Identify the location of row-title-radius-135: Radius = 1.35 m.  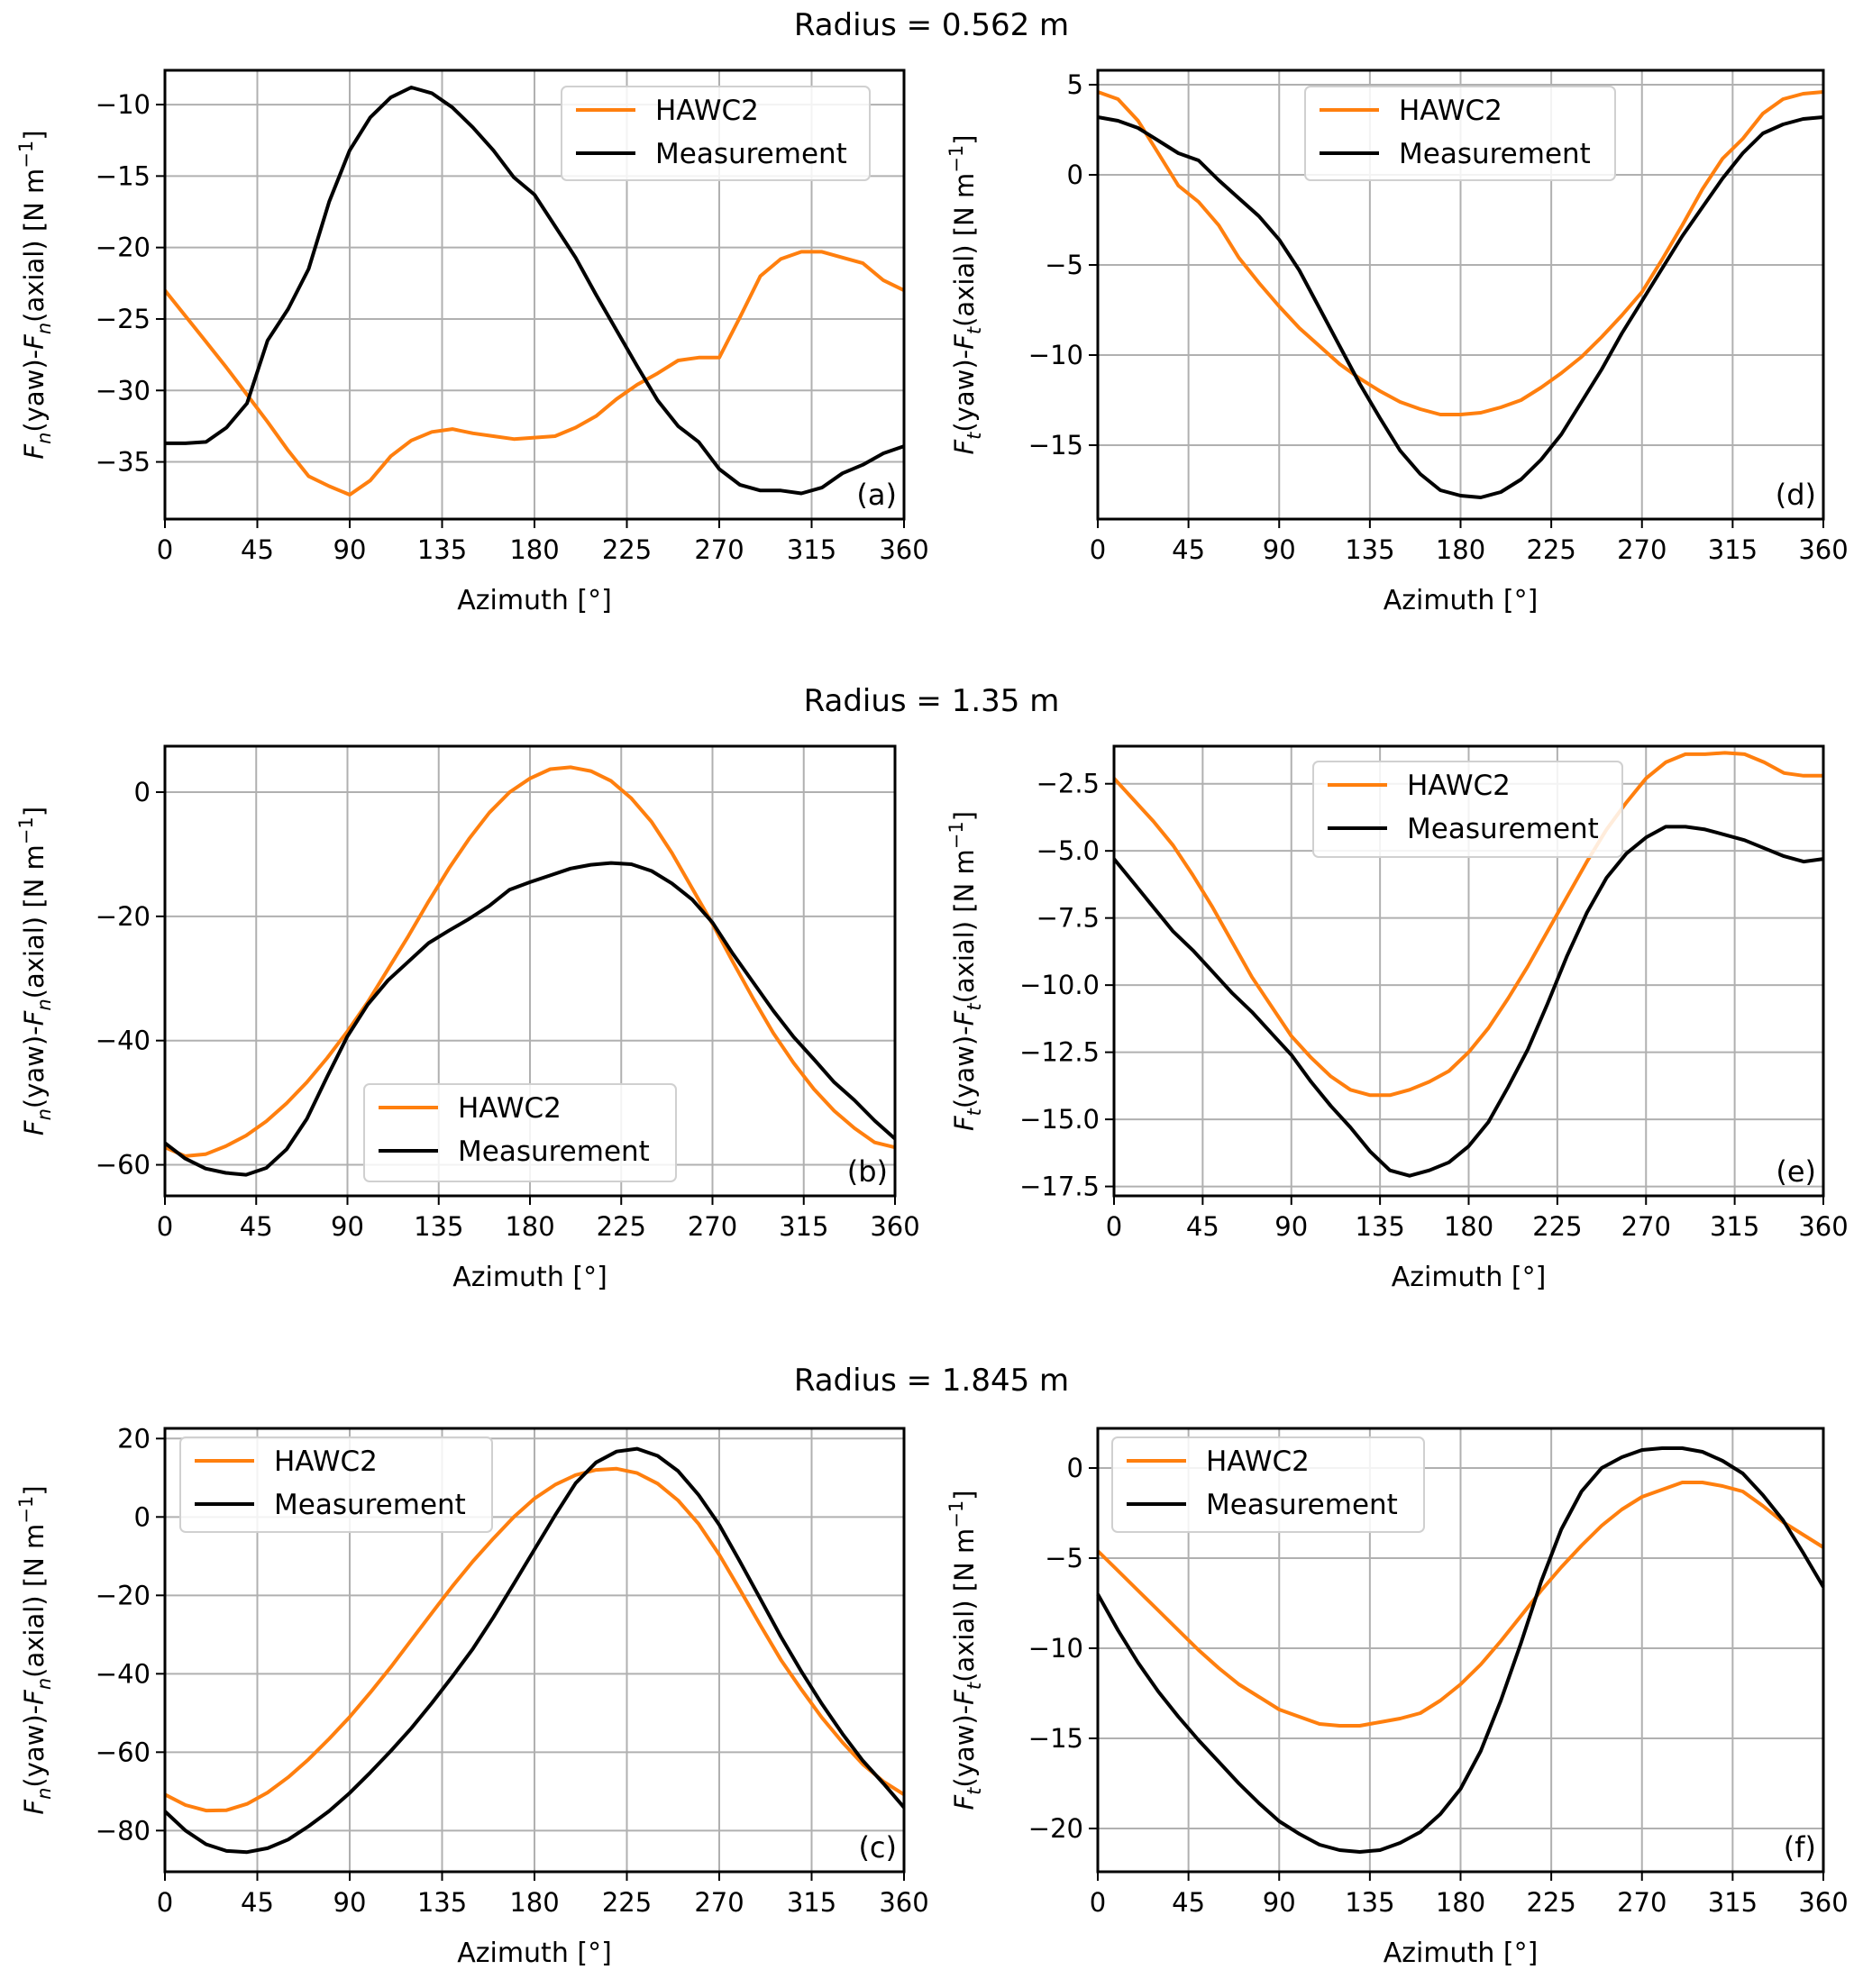
(931, 701).